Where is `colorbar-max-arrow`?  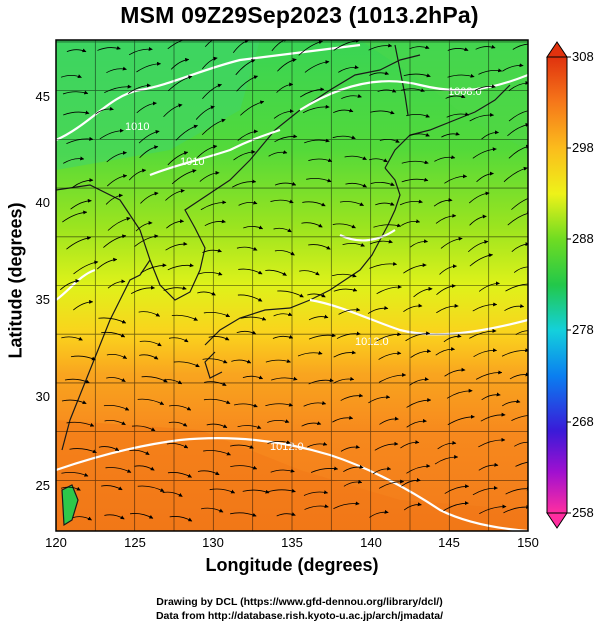 colorbar-max-arrow is located at coordinates (557, 49).